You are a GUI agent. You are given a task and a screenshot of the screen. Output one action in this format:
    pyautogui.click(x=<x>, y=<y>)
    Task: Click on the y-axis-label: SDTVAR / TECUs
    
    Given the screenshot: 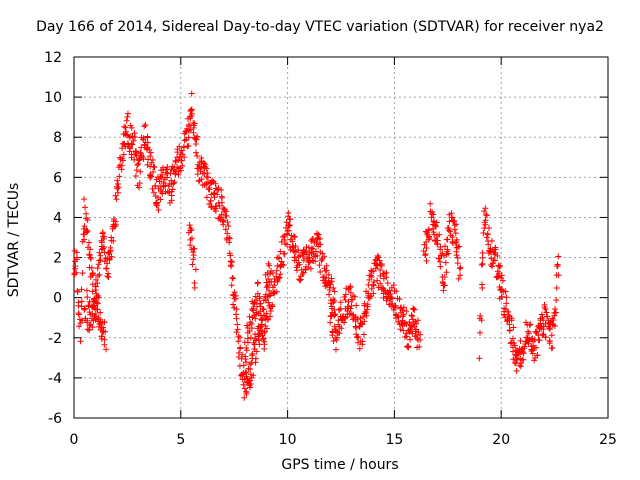 What is the action you would take?
    pyautogui.click(x=14, y=240)
    